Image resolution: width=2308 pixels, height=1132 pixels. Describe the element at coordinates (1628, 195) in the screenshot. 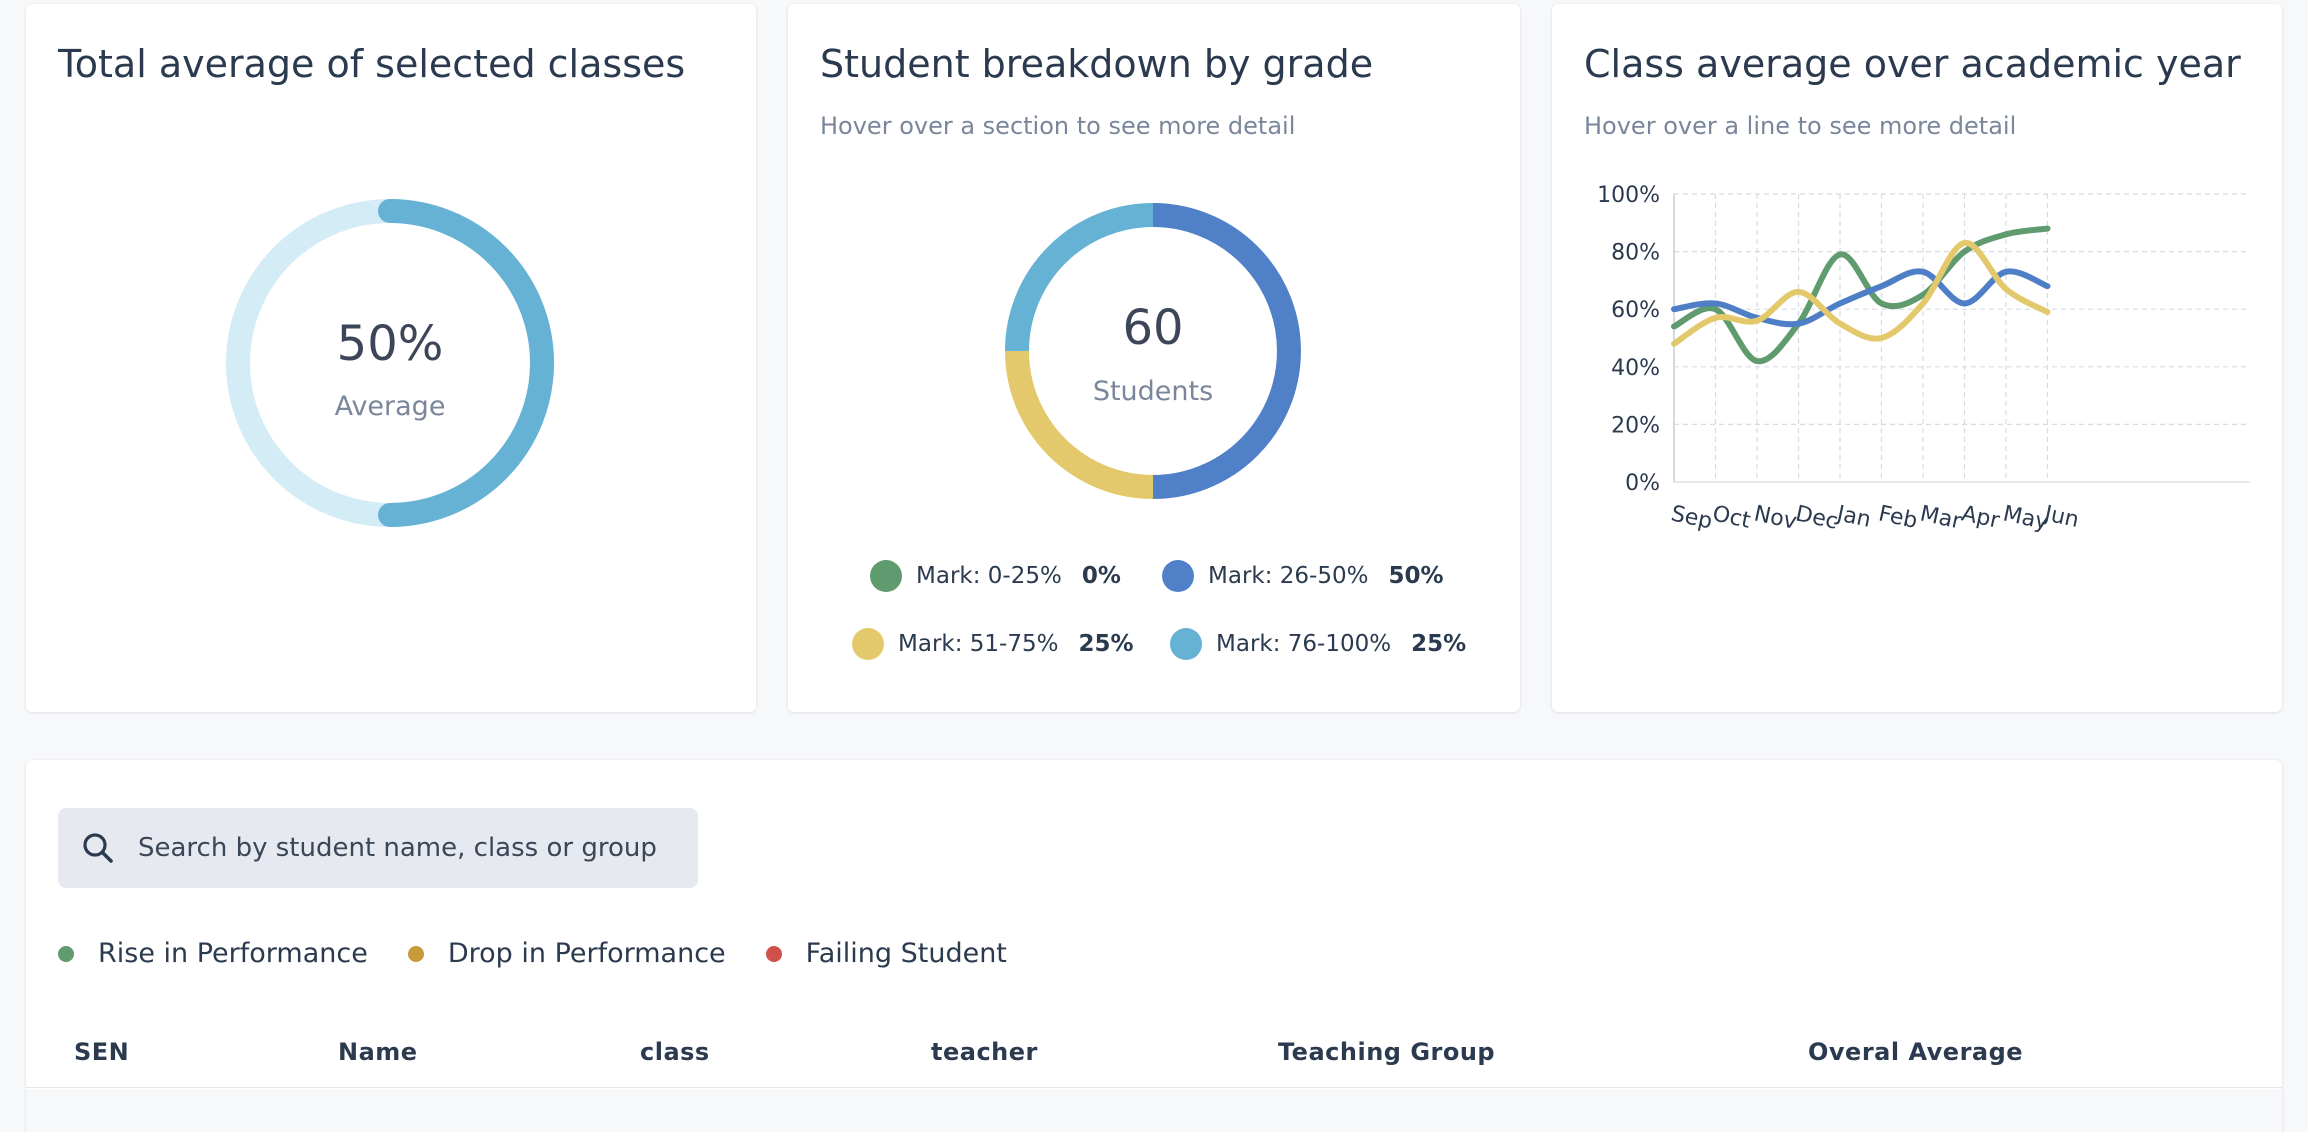

I see `y-tick-label: 100%` at that location.